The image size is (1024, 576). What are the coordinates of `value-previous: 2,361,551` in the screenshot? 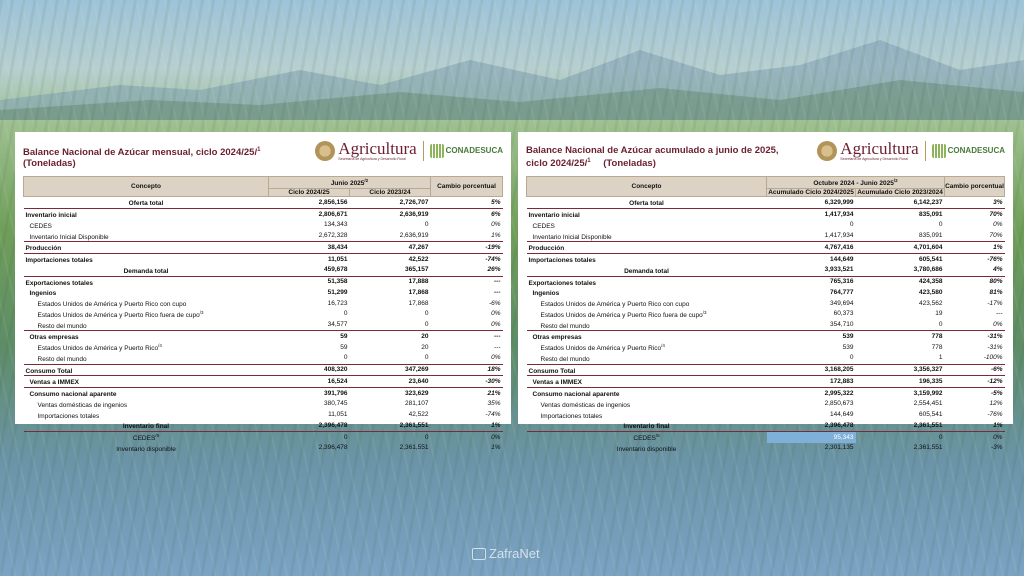 It's located at (414, 425).